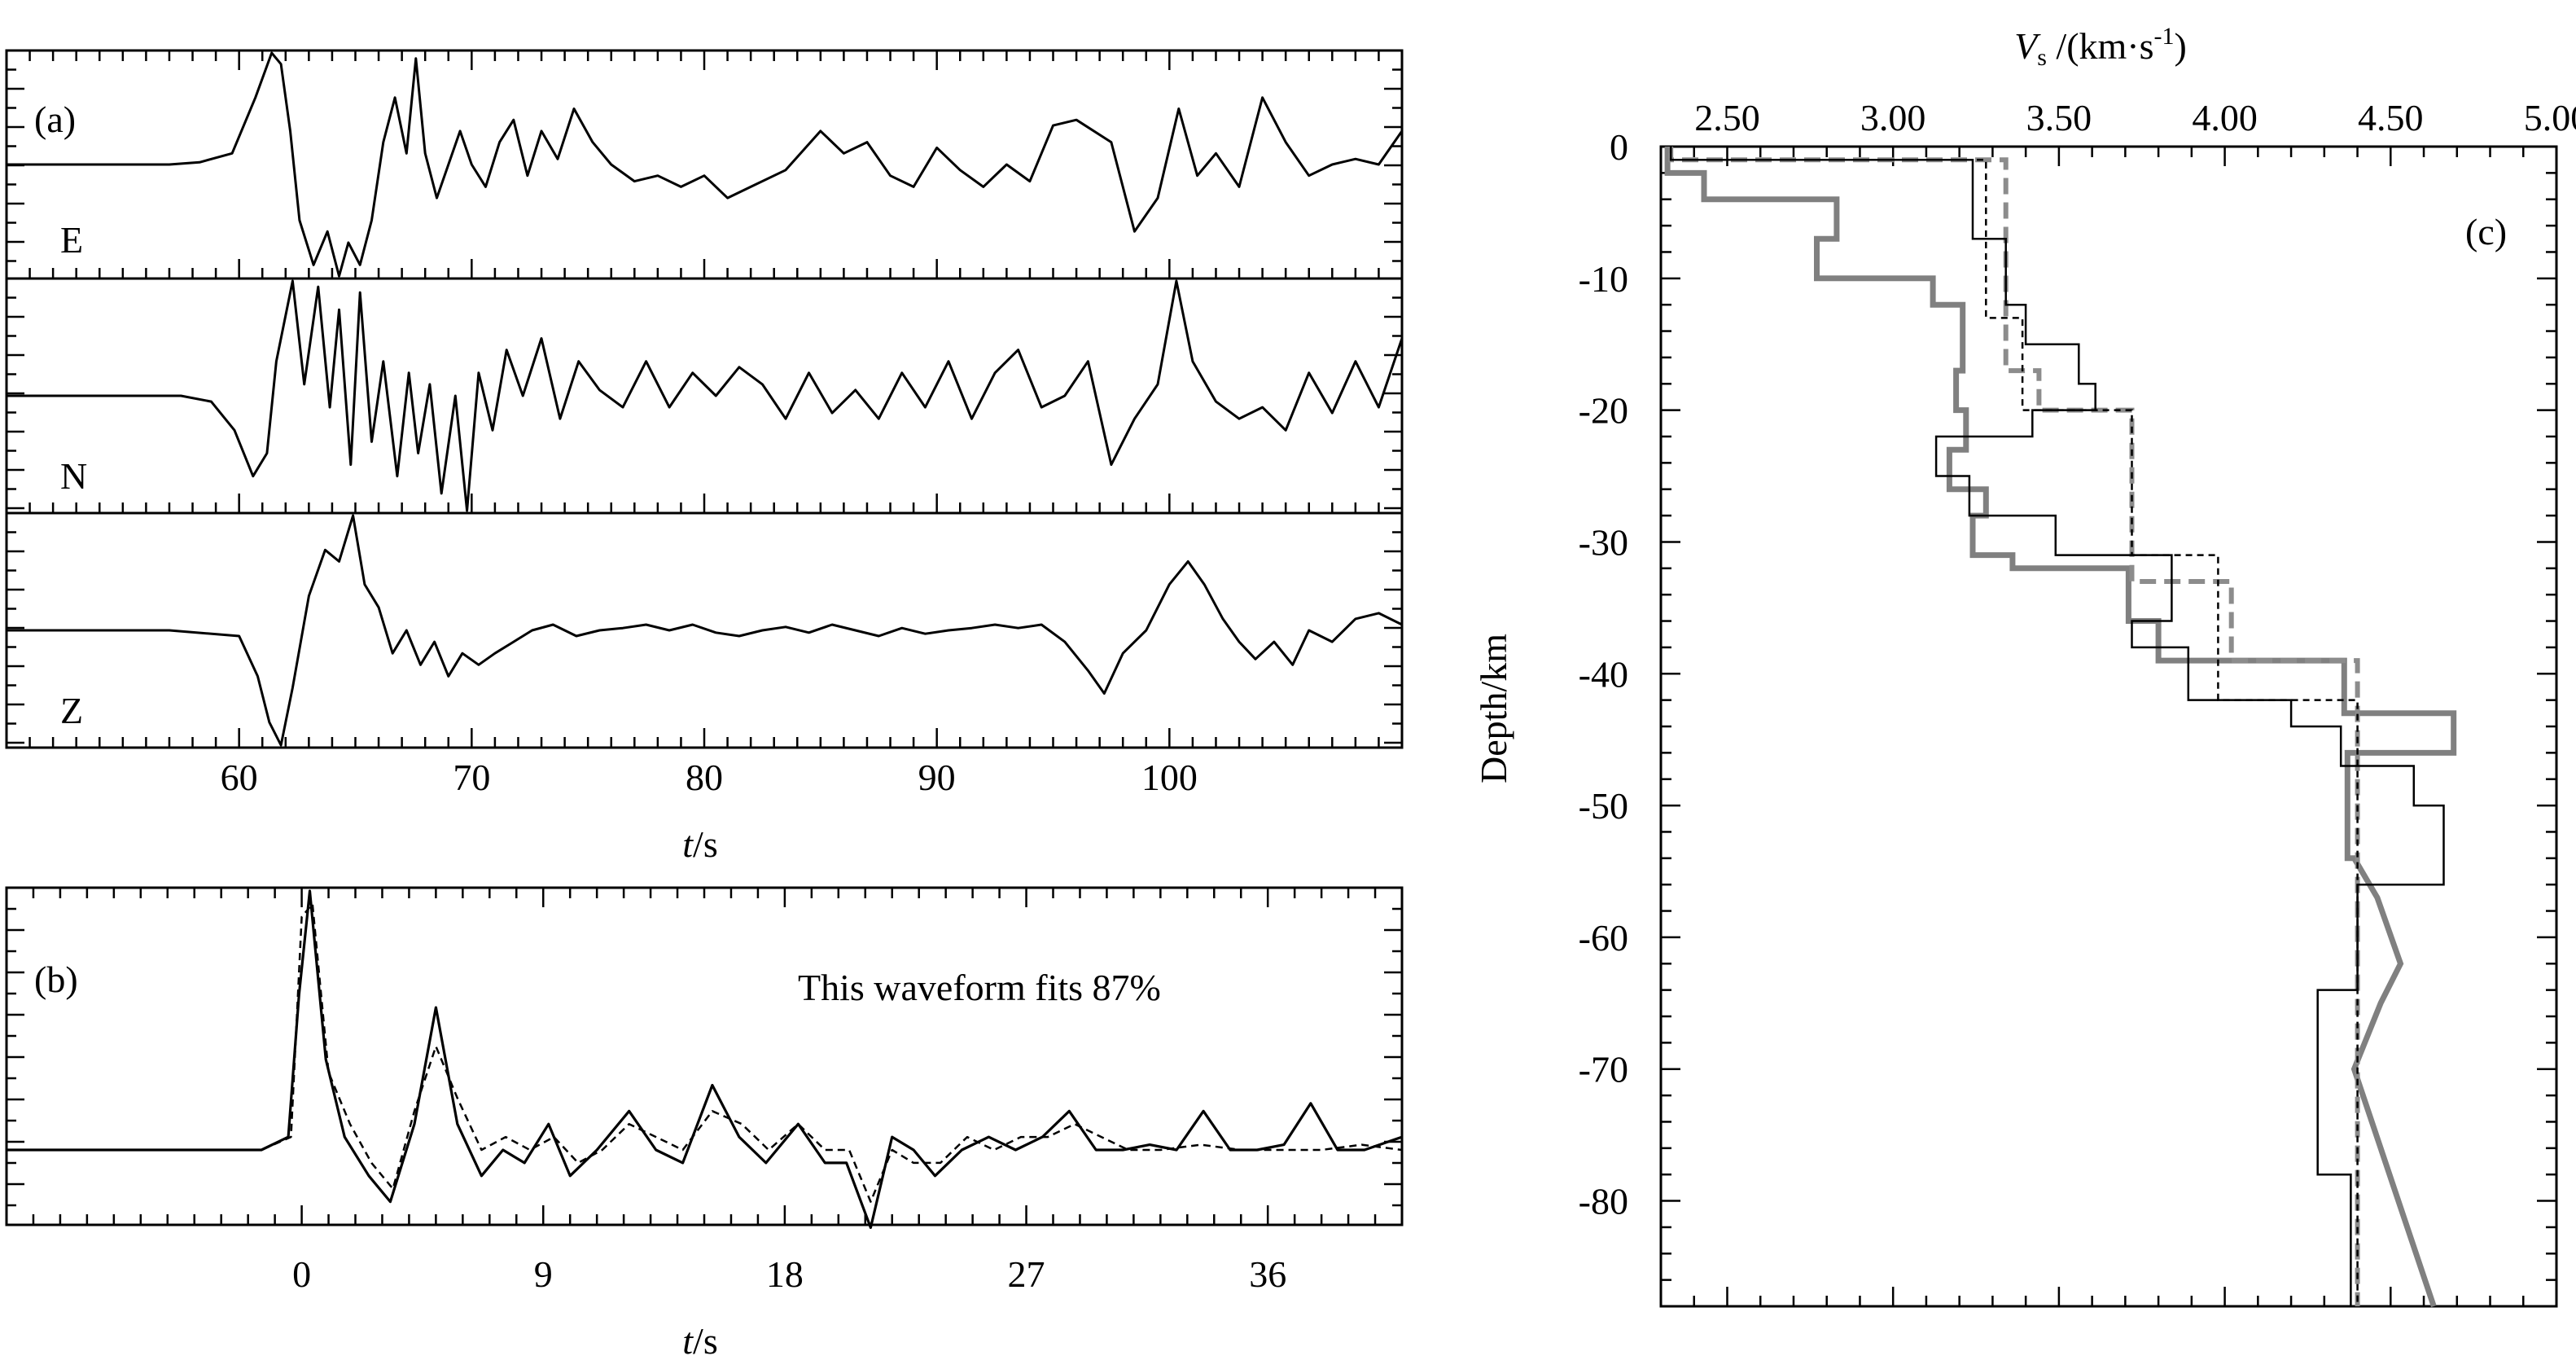 This screenshot has width=2576, height=1369. I want to click on panel-c-y-tick-labels: 0 -10 -20 -30 -40 -50 -60 -70 -80, so click(1603, 674).